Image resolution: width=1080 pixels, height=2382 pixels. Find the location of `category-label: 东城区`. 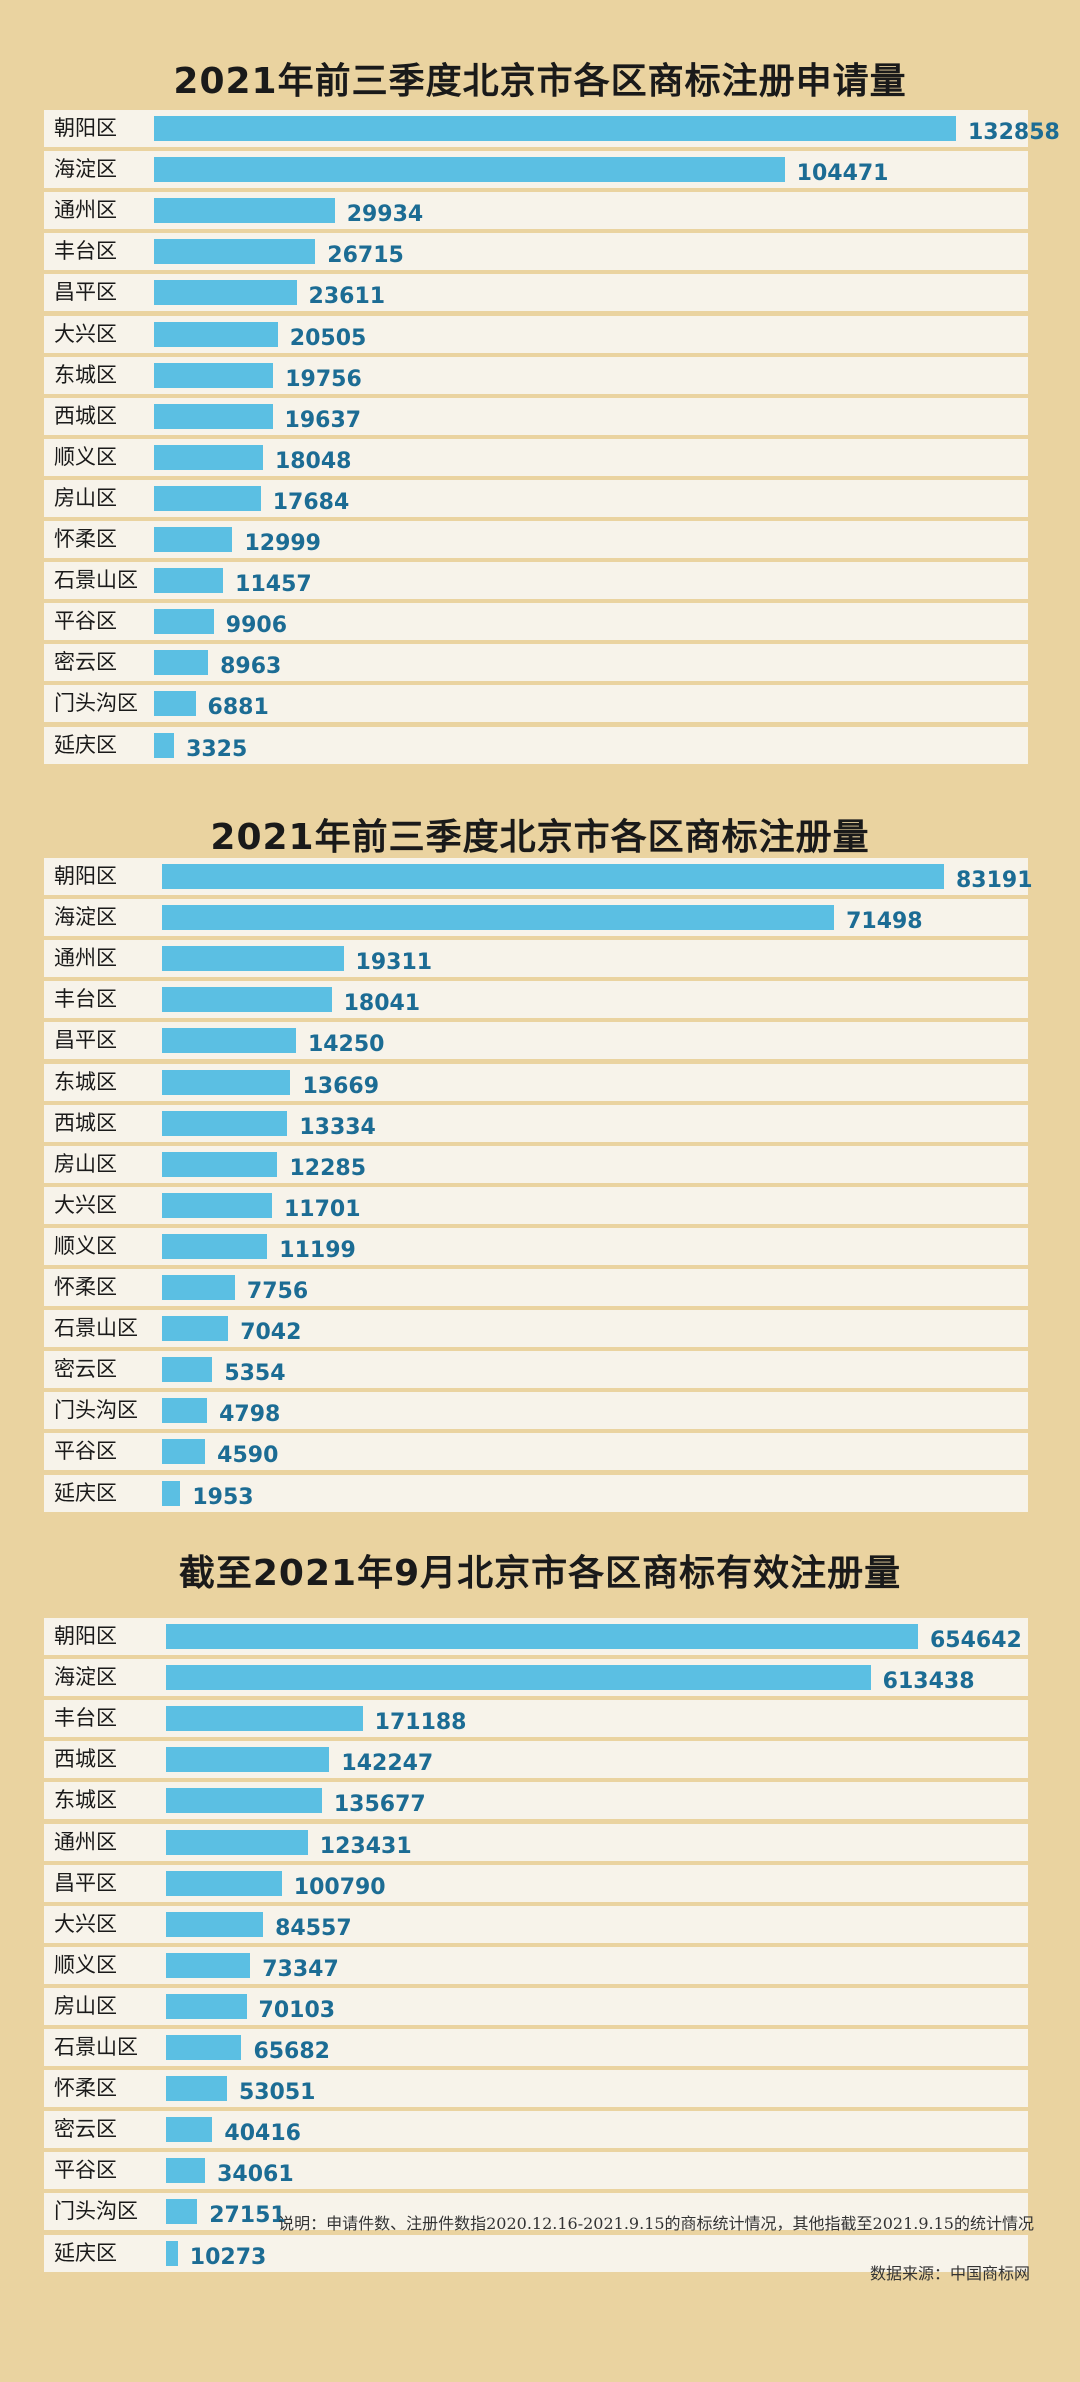

category-label: 东城区 is located at coordinates (85, 374).